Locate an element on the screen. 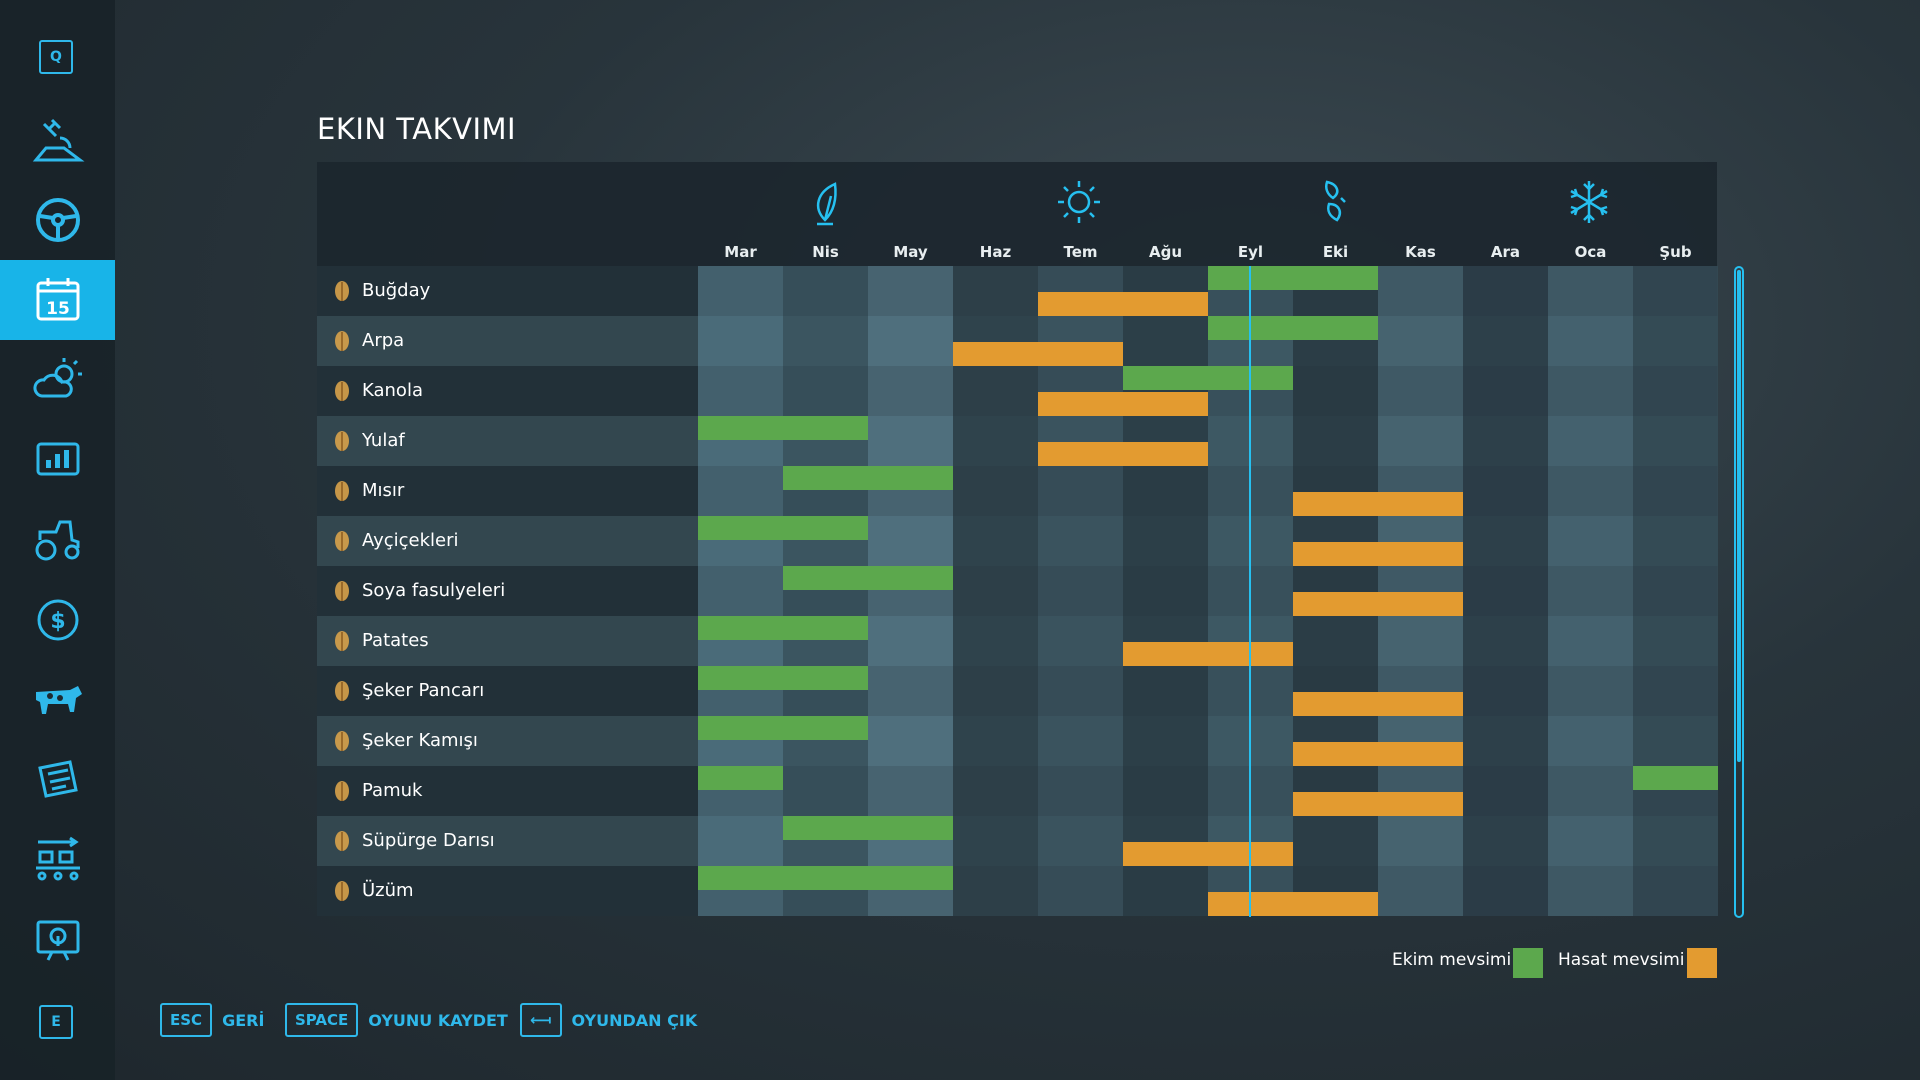  crop-row: Soya fasulyeleri is located at coordinates (1017, 591).